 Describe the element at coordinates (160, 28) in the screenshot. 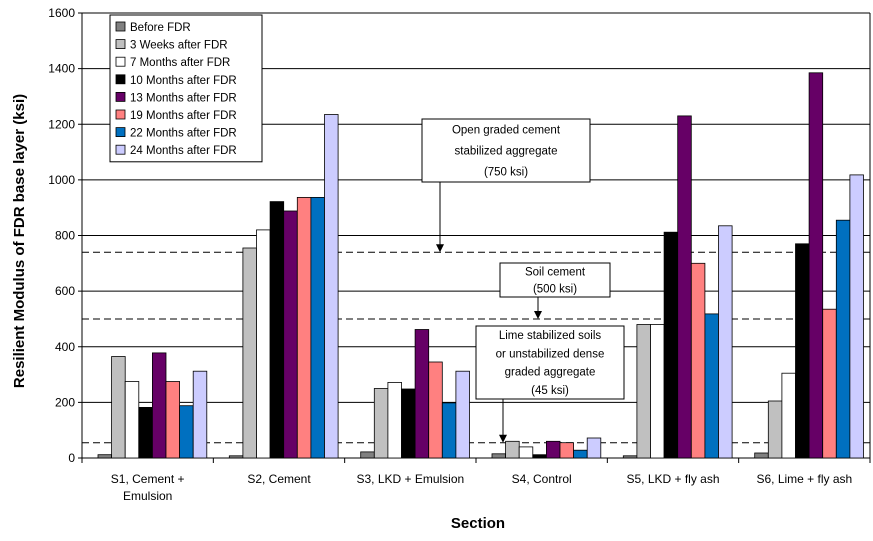

I see `legend-label: Before FDR` at that location.